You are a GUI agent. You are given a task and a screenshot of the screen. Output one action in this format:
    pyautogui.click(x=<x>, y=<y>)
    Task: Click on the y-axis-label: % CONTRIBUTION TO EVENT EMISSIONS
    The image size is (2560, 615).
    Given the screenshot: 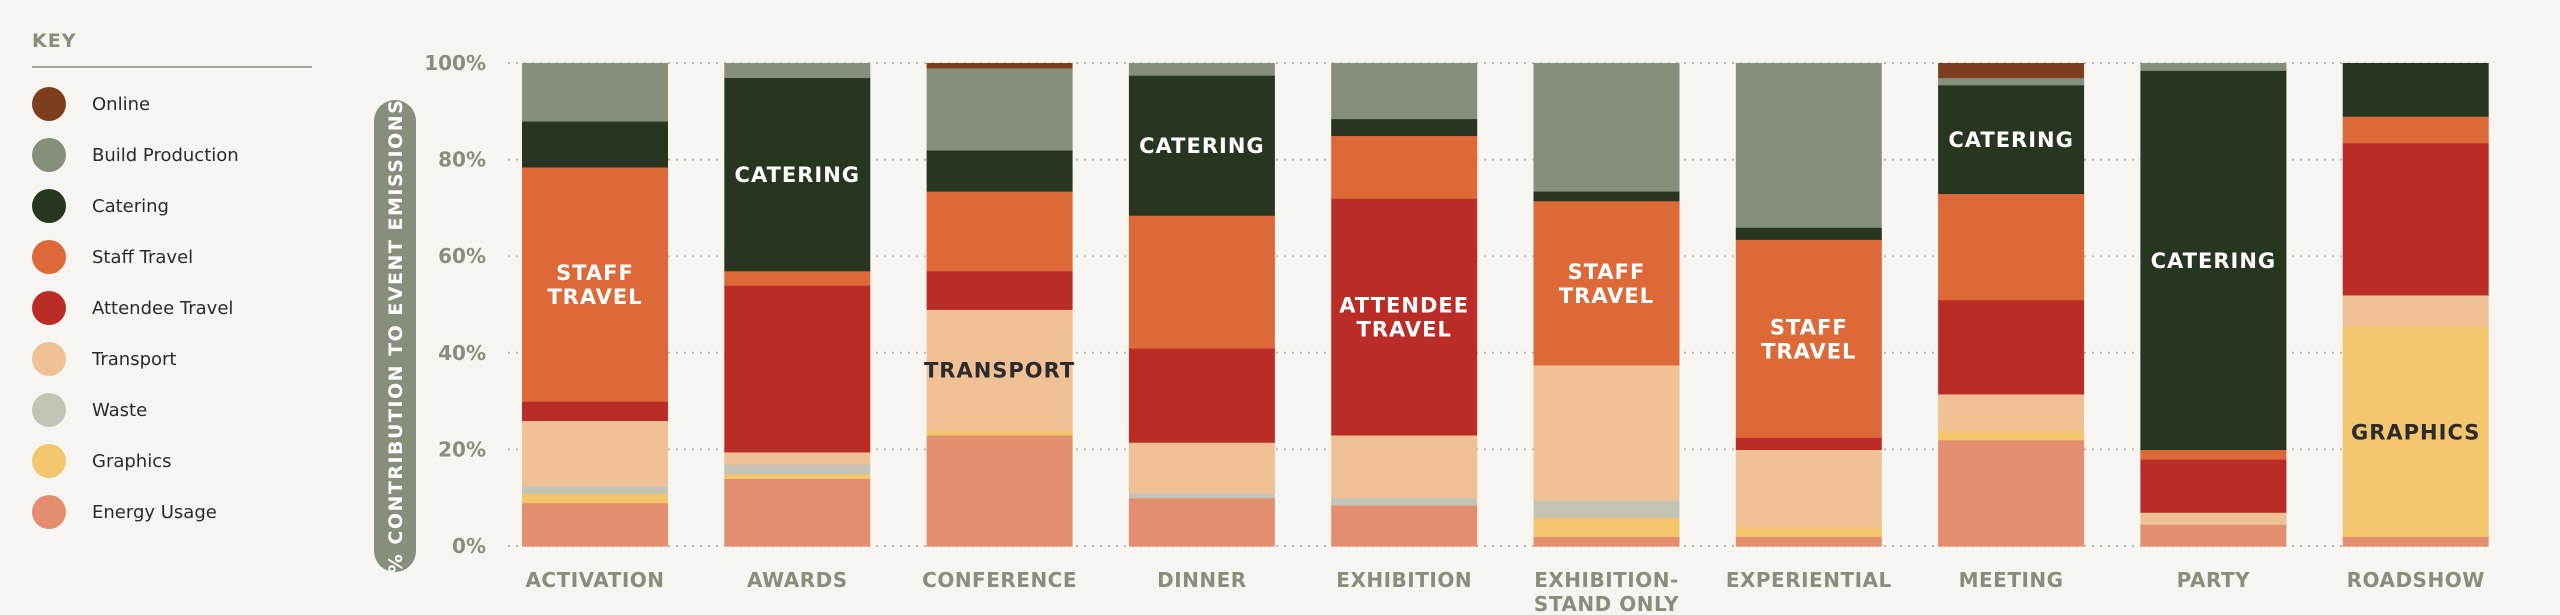 What is the action you would take?
    pyautogui.click(x=396, y=336)
    